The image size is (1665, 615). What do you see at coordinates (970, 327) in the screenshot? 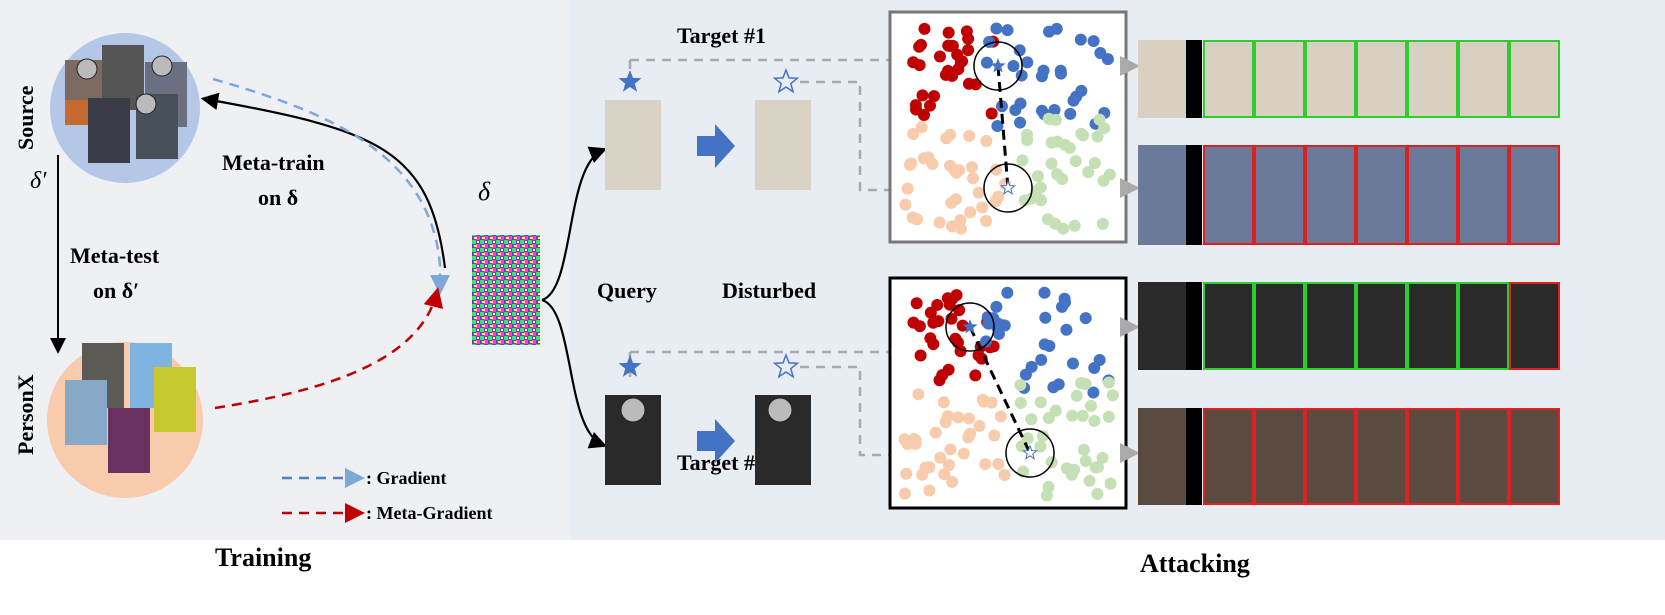
I see `neighborhood-circle` at bounding box center [970, 327].